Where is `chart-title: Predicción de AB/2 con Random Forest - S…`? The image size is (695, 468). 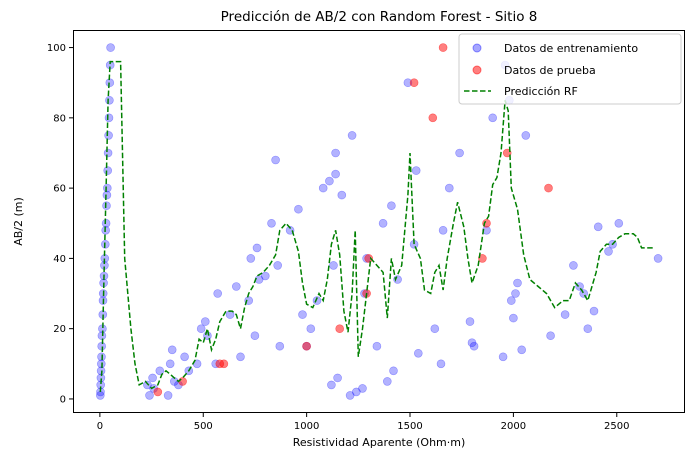 chart-title: Predicción de AB/2 con Random Forest - S… is located at coordinates (379, 17).